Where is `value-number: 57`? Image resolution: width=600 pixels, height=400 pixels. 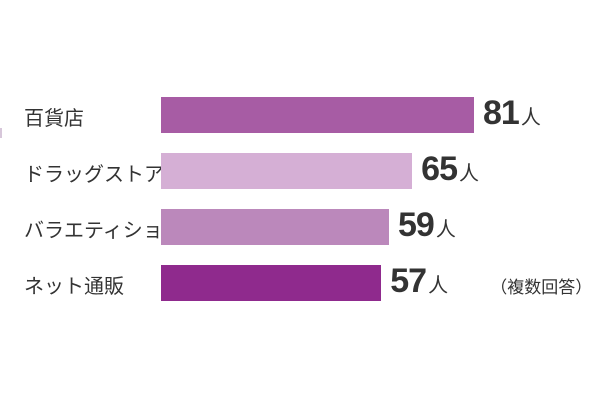
value-number: 57 is located at coordinates (408, 281).